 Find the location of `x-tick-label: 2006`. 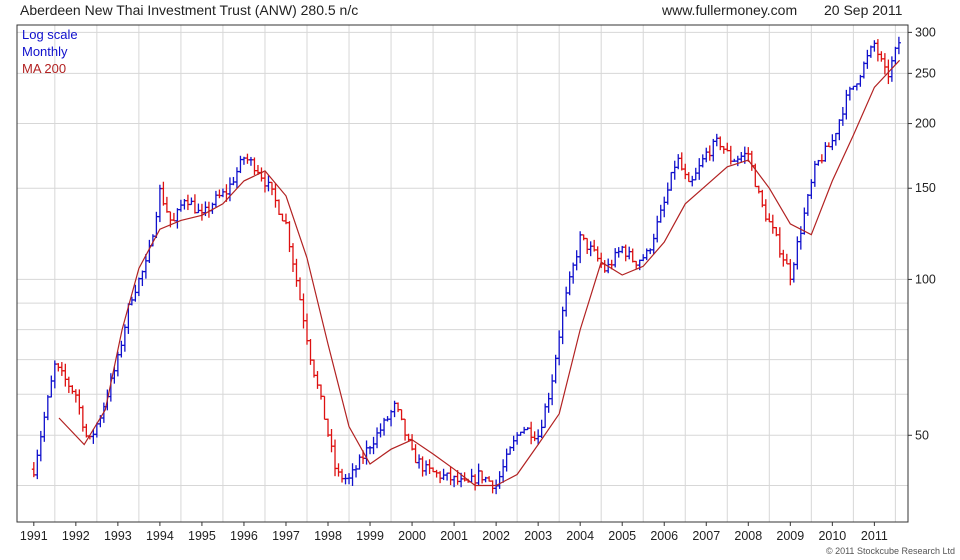

x-tick-label: 2006 is located at coordinates (664, 536).